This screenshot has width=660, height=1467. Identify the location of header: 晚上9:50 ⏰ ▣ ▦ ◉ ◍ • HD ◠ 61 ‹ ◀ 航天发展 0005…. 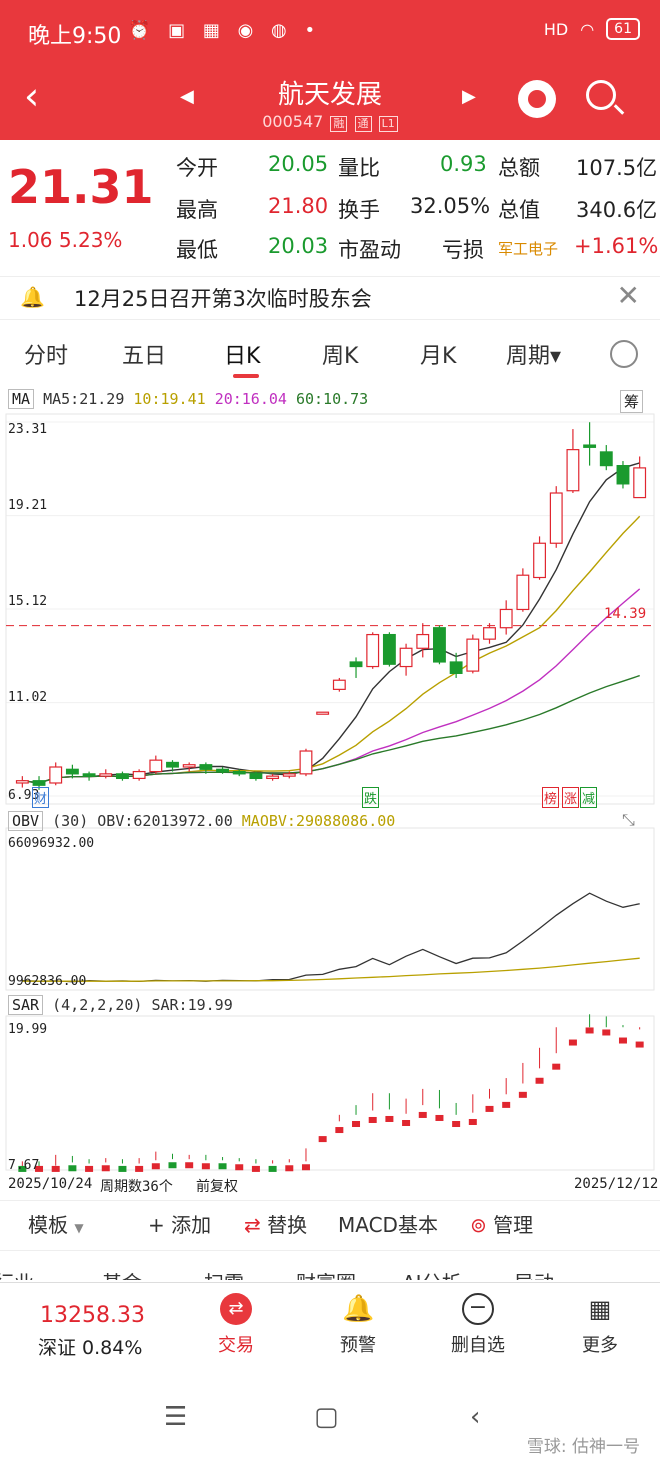
(330, 70).